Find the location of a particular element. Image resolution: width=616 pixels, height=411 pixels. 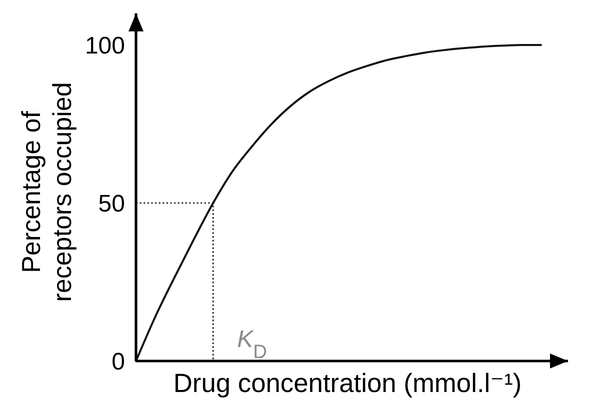

annotation: K$_{D}$ is located at coordinates (252, 344).